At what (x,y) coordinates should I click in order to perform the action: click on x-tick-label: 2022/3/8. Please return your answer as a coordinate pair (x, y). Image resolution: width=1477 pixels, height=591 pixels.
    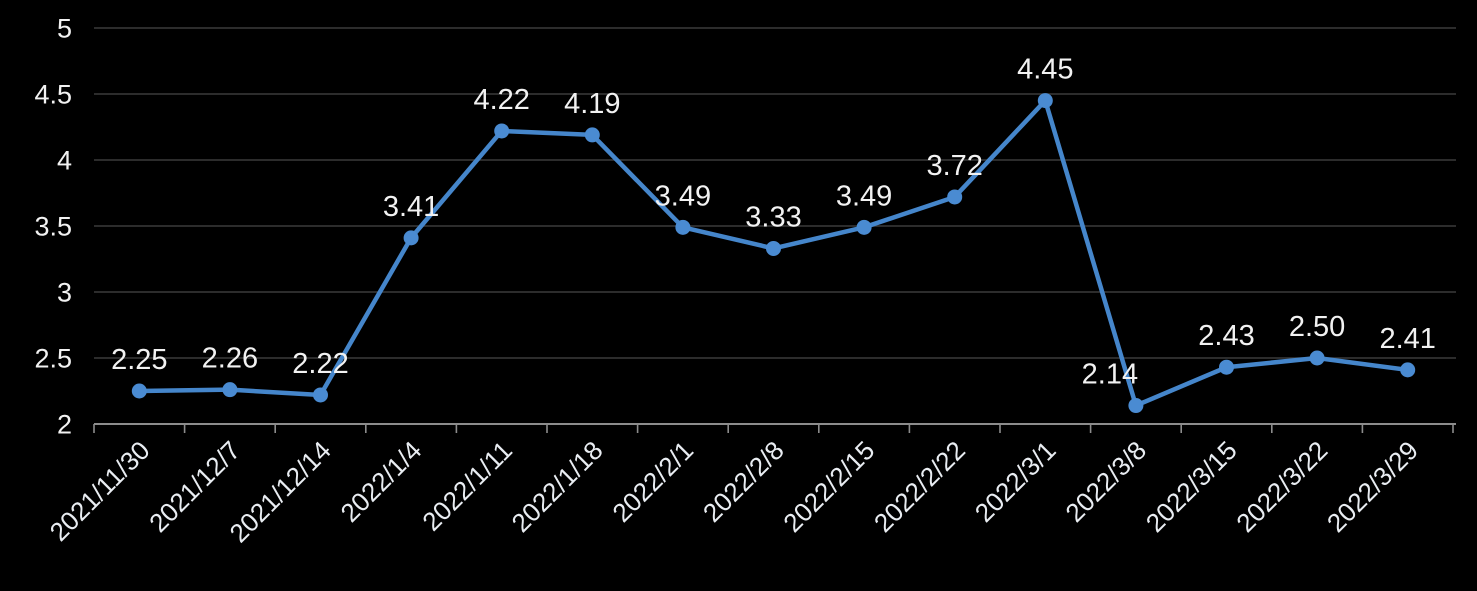
    Looking at the image, I should click on (1105, 481).